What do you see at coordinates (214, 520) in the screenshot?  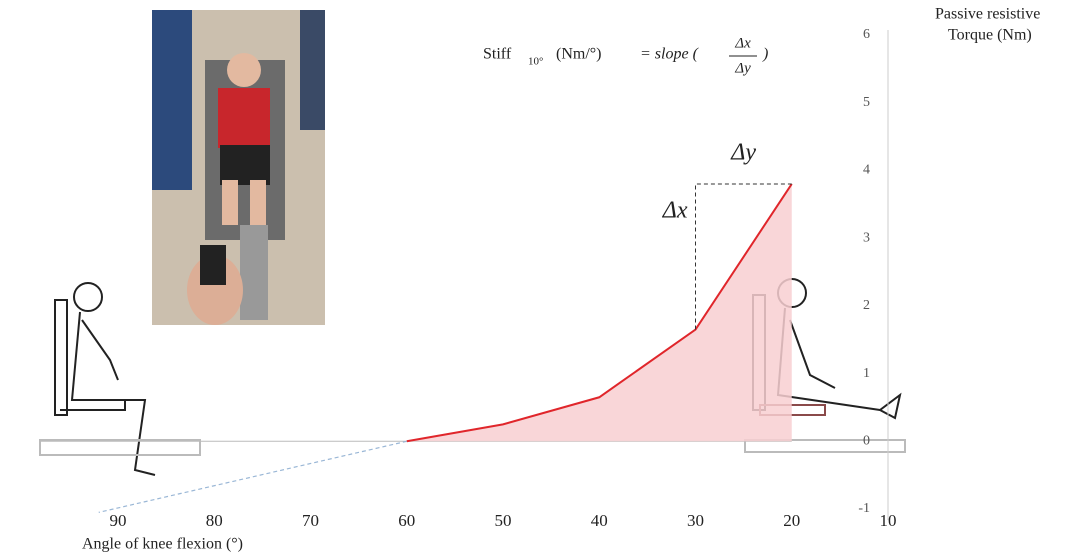 I see `x-tick-label: 80` at bounding box center [214, 520].